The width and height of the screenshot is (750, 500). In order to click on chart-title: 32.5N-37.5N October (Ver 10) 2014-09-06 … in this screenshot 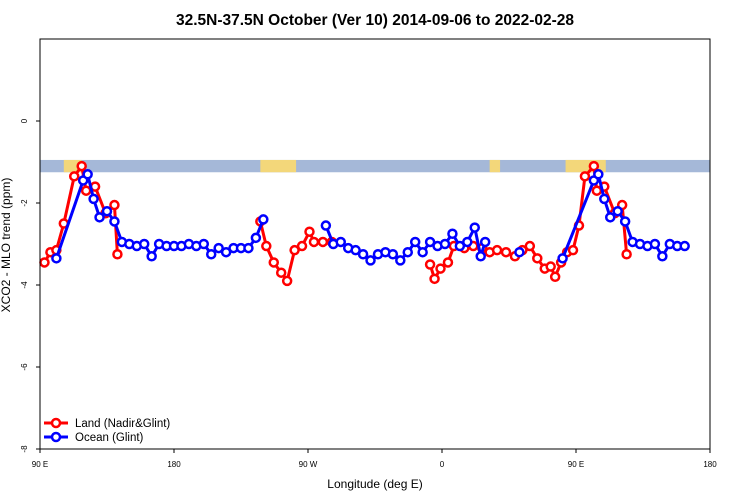, I will do `click(375, 20)`.